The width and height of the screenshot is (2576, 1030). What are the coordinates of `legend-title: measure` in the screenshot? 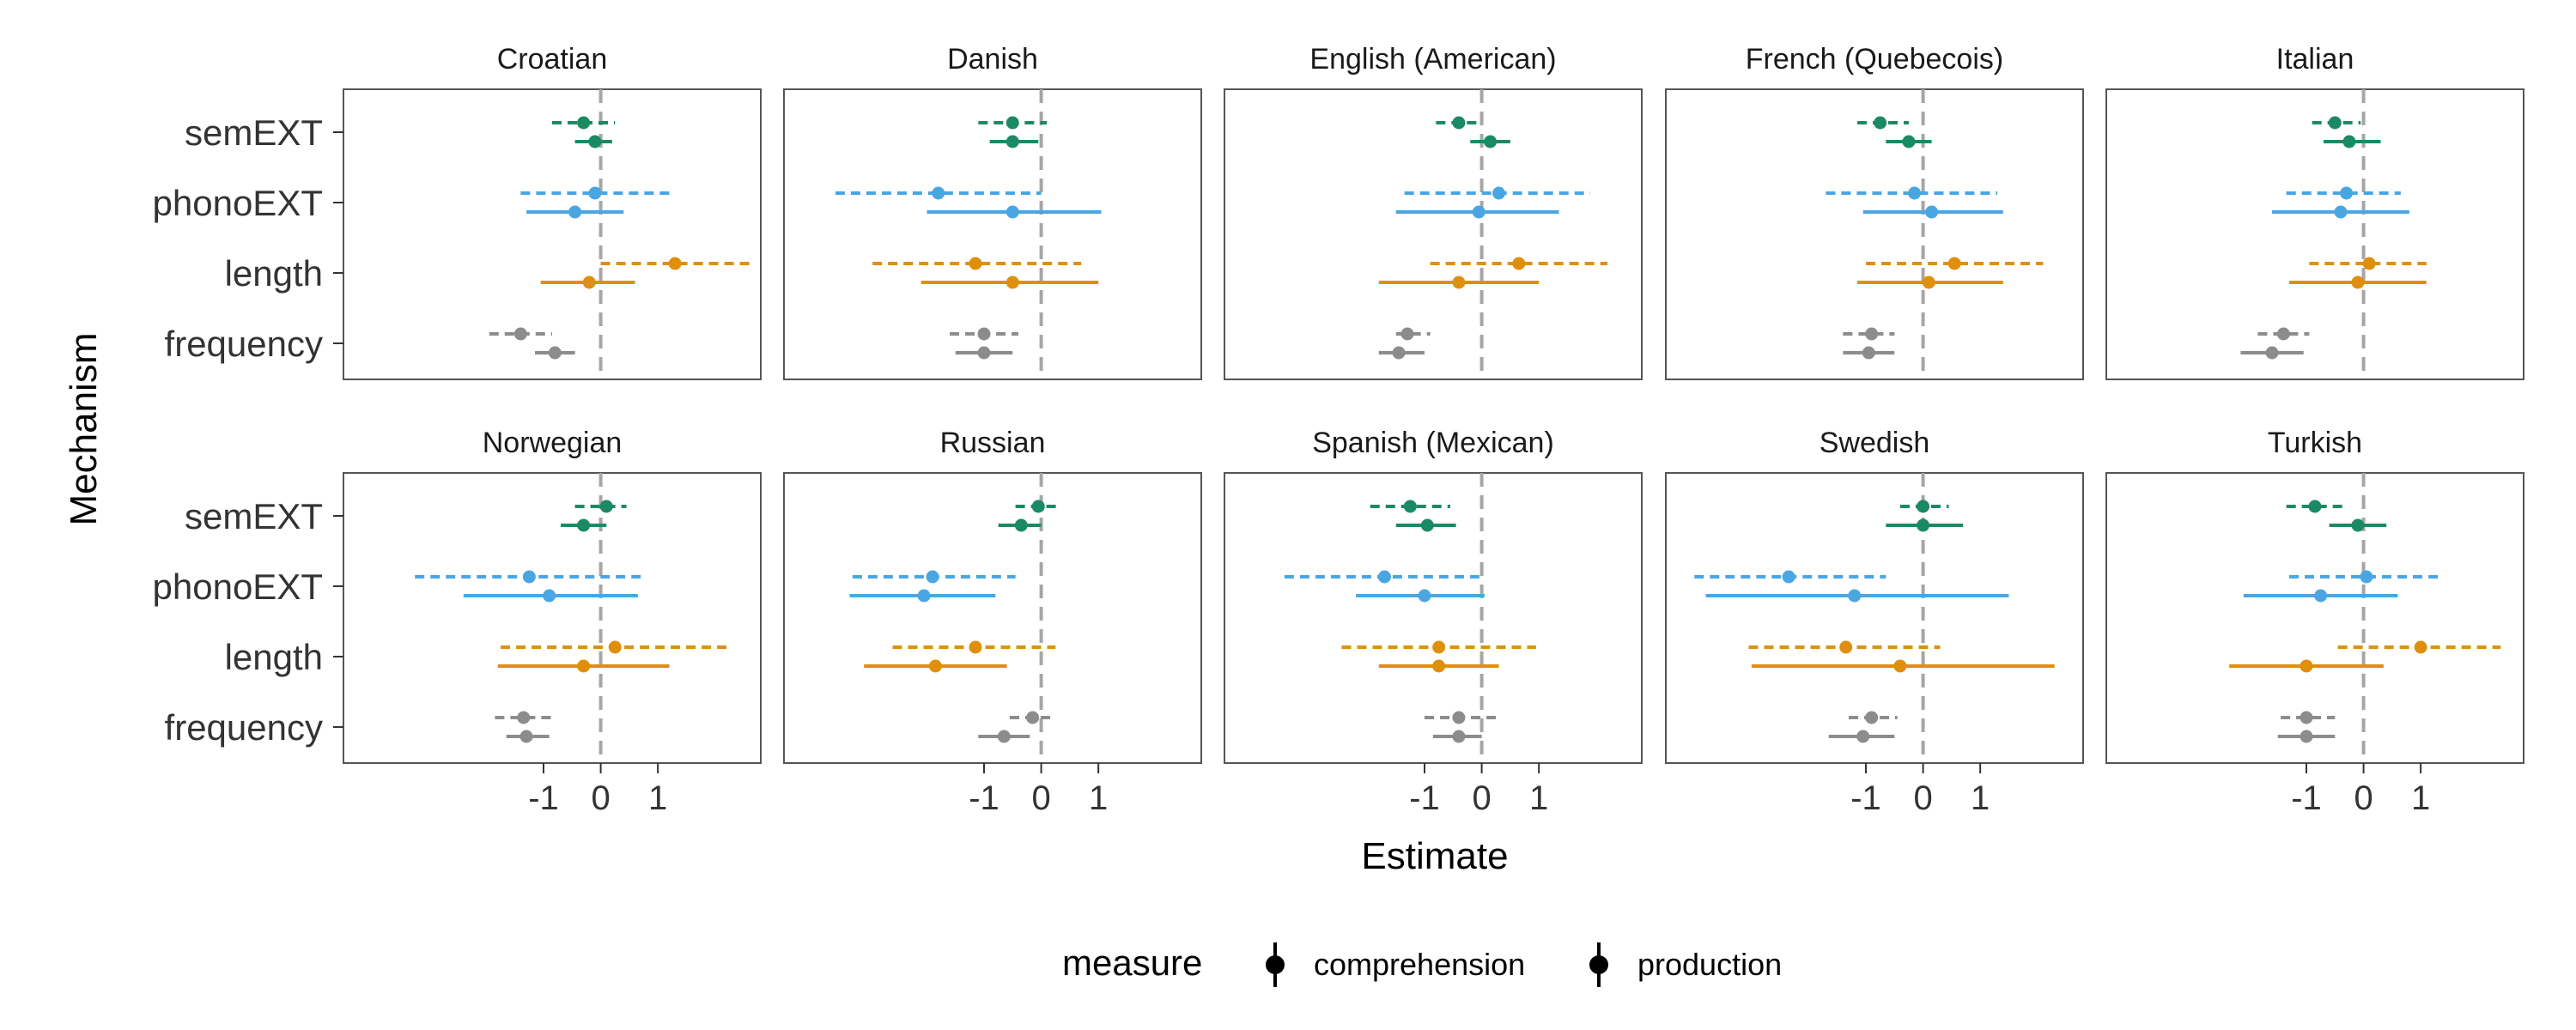 It's located at (1132, 962).